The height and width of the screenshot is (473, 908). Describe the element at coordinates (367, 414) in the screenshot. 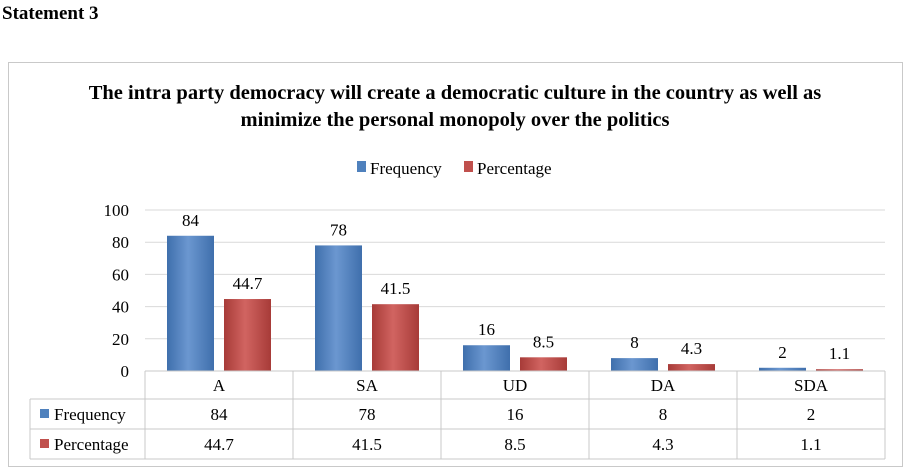

I see `table-cell-frequency-sa: 78` at that location.